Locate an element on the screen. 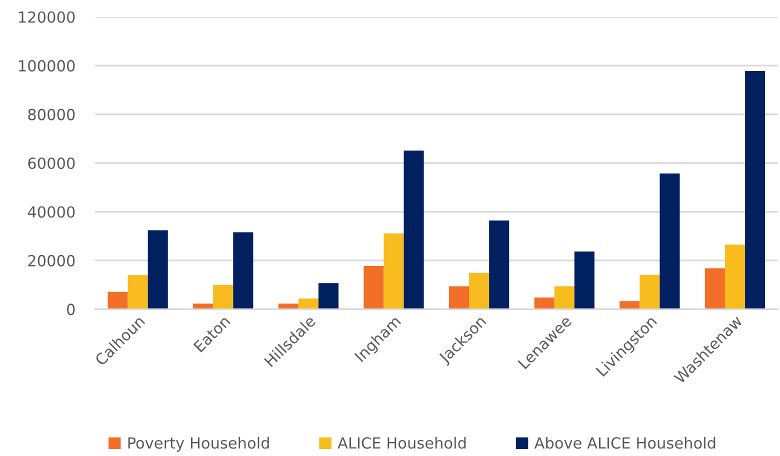  y-tick-label: 0 is located at coordinates (71, 310).